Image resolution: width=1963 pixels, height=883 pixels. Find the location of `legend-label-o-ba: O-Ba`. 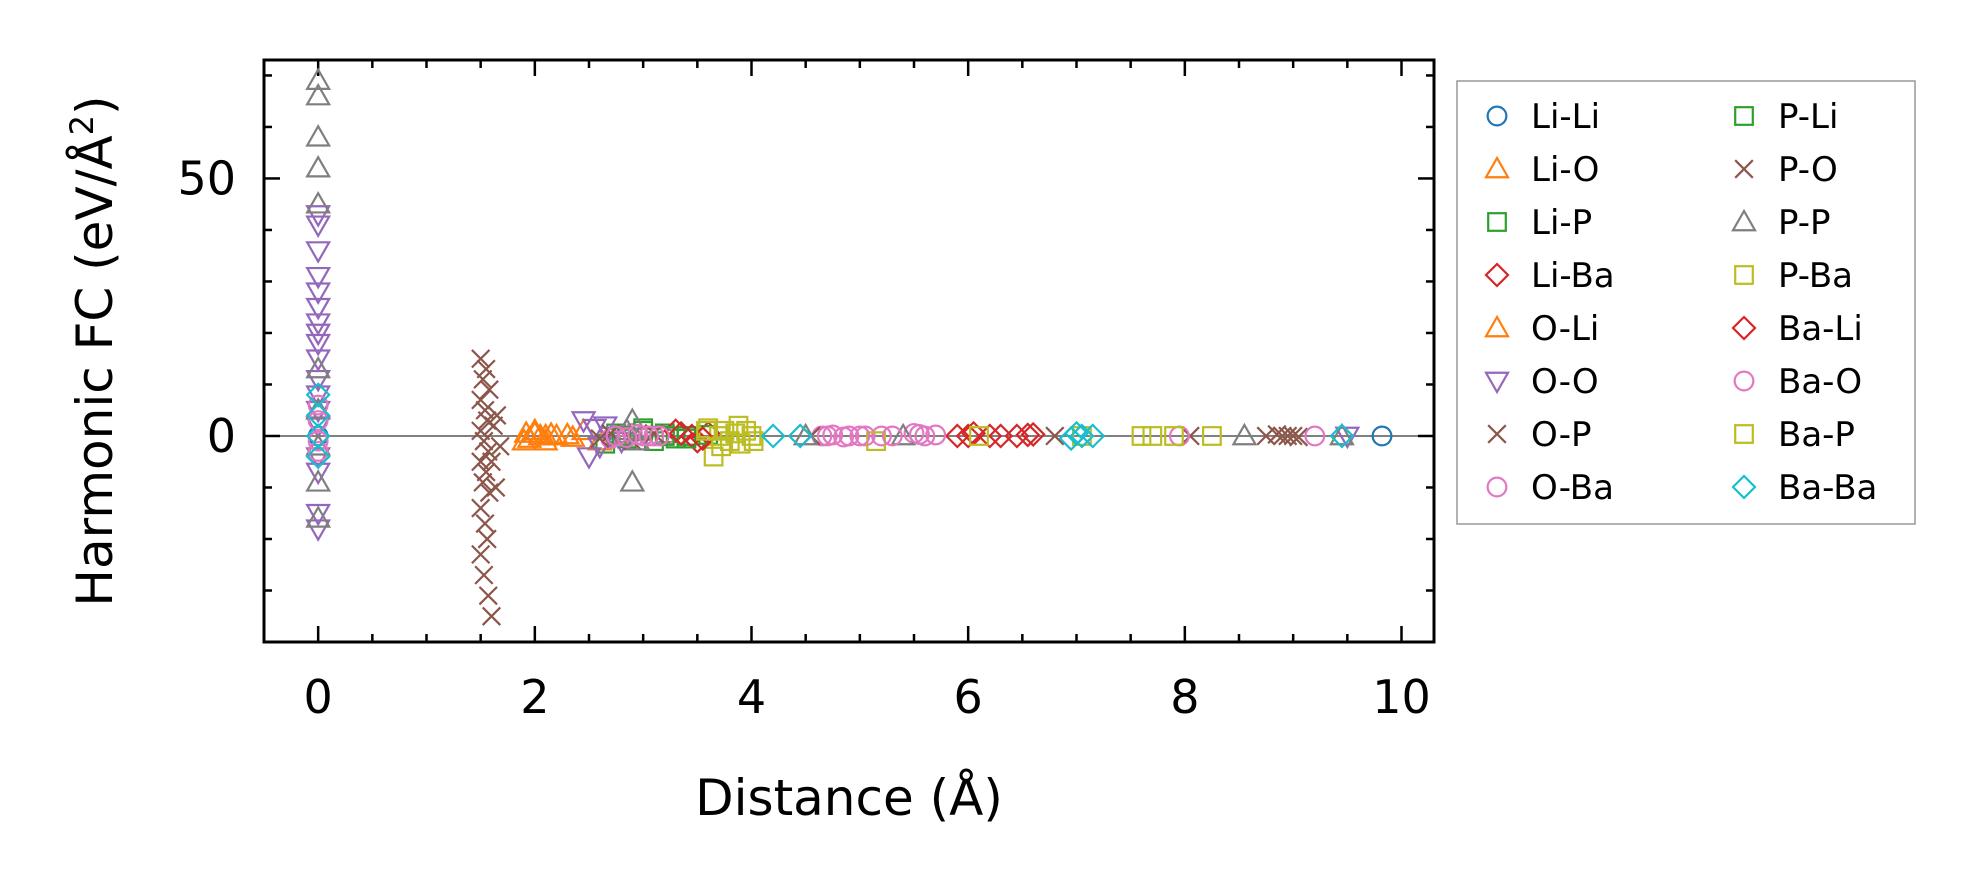

legend-label-o-ba: O-Ba is located at coordinates (1572, 488).